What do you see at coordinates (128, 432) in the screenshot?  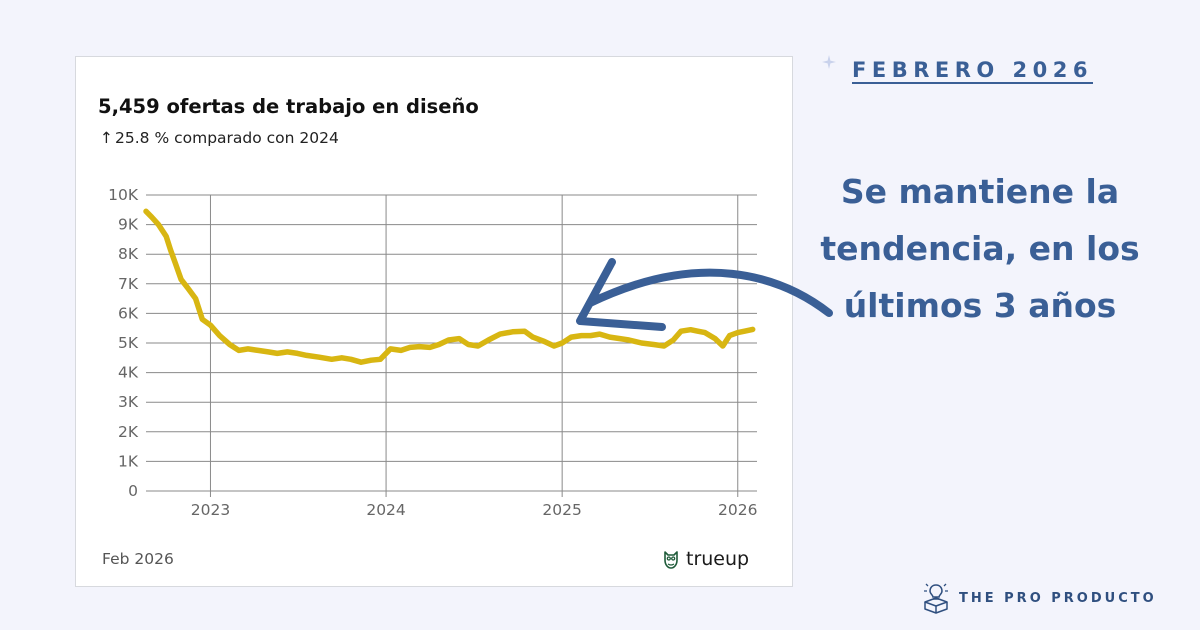 I see `y-tick-label: 2K` at bounding box center [128, 432].